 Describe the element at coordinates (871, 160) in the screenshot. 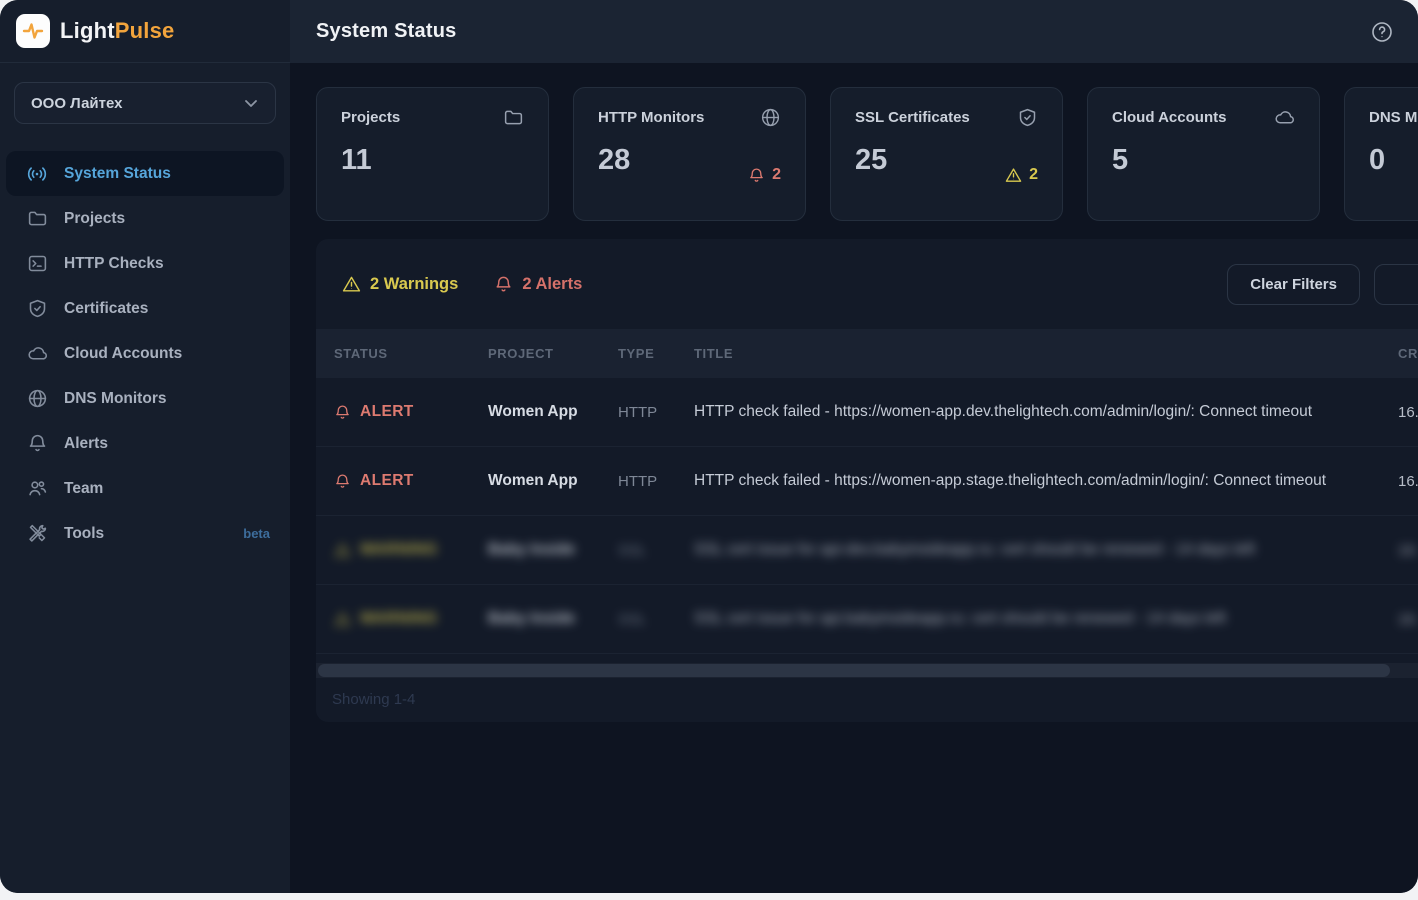

I see `card-value: 25` at that location.